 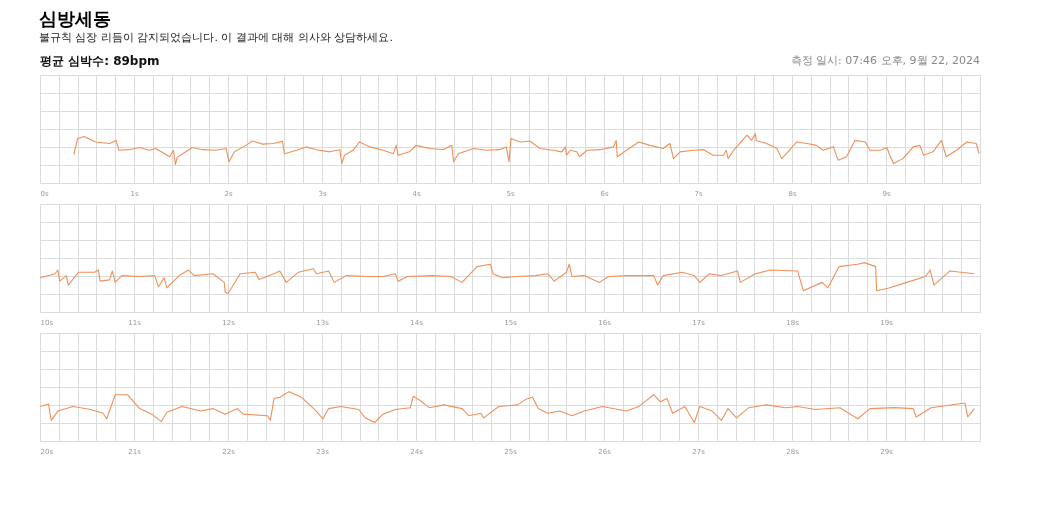 I want to click on text: 측정 일시: 07:46 오후, 9월 22, 2024, so click(x=885, y=60).